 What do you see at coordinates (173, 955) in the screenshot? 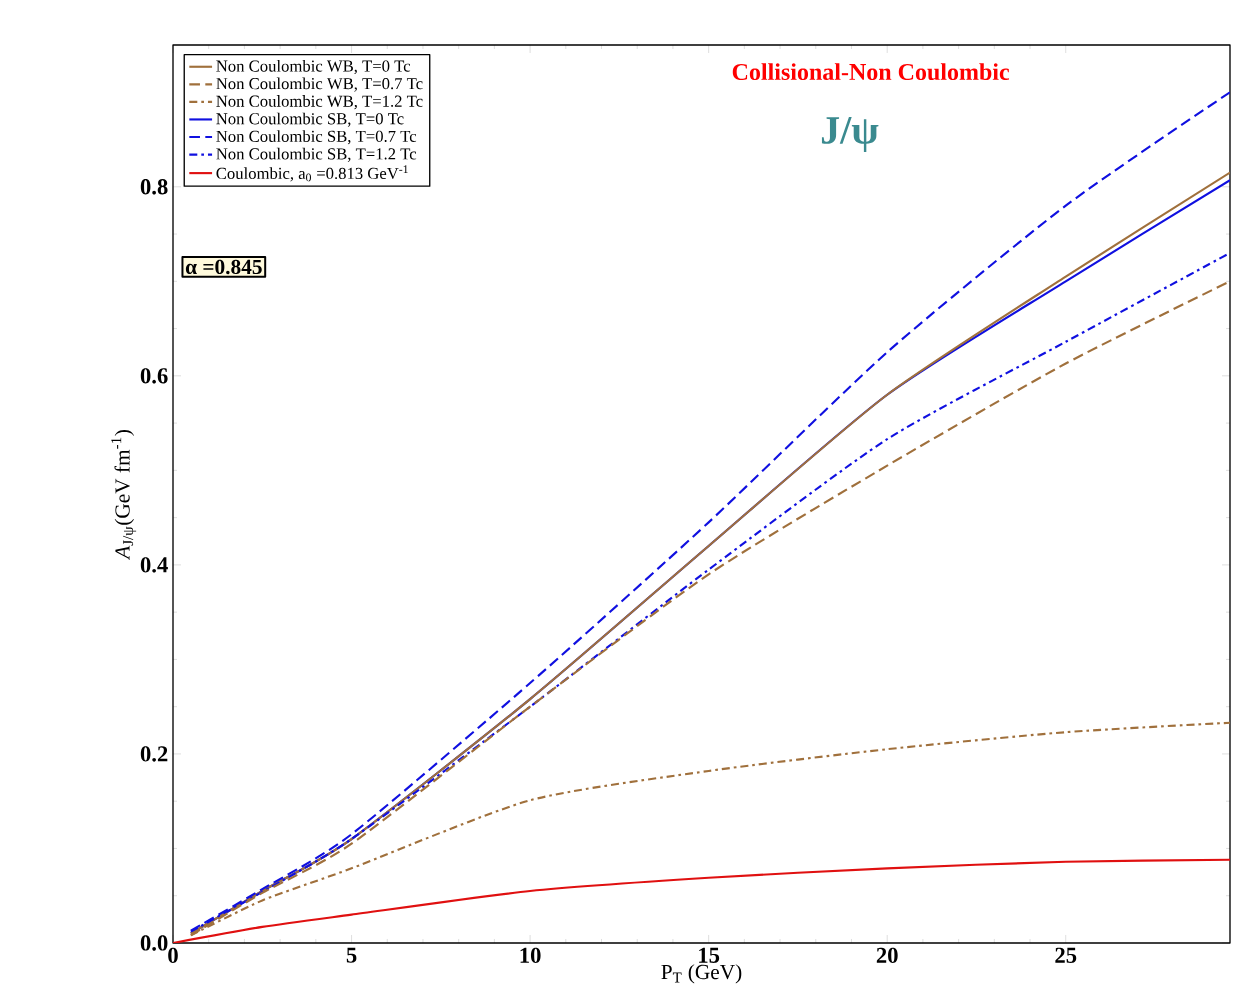
I see `x-tick-label: 0` at bounding box center [173, 955].